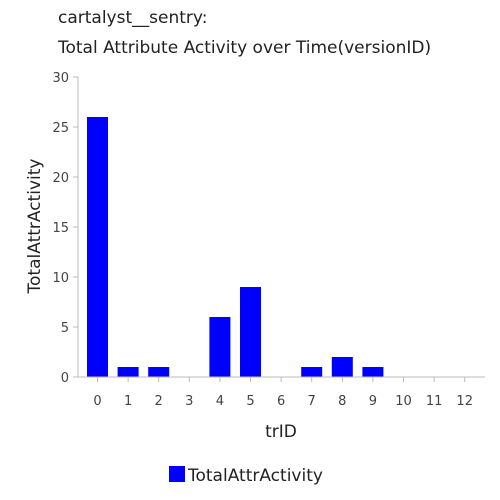 The width and height of the screenshot is (500, 500). What do you see at coordinates (60, 228) in the screenshot?
I see `y-tick-label: 15` at bounding box center [60, 228].